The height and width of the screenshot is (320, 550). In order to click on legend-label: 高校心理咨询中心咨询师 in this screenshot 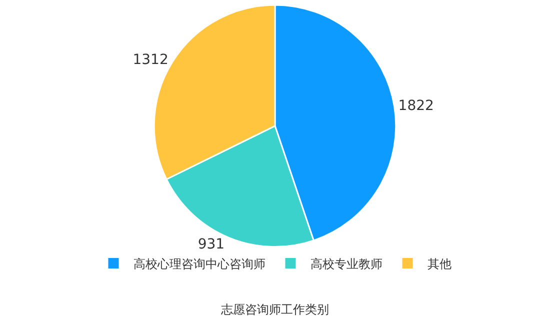, I will do `click(200, 263)`.